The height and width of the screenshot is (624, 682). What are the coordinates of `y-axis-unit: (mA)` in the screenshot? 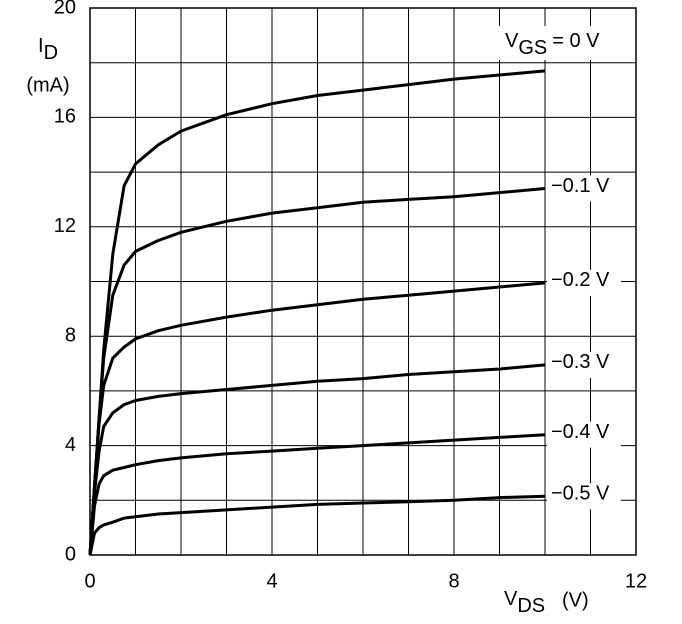 It's located at (47, 85).